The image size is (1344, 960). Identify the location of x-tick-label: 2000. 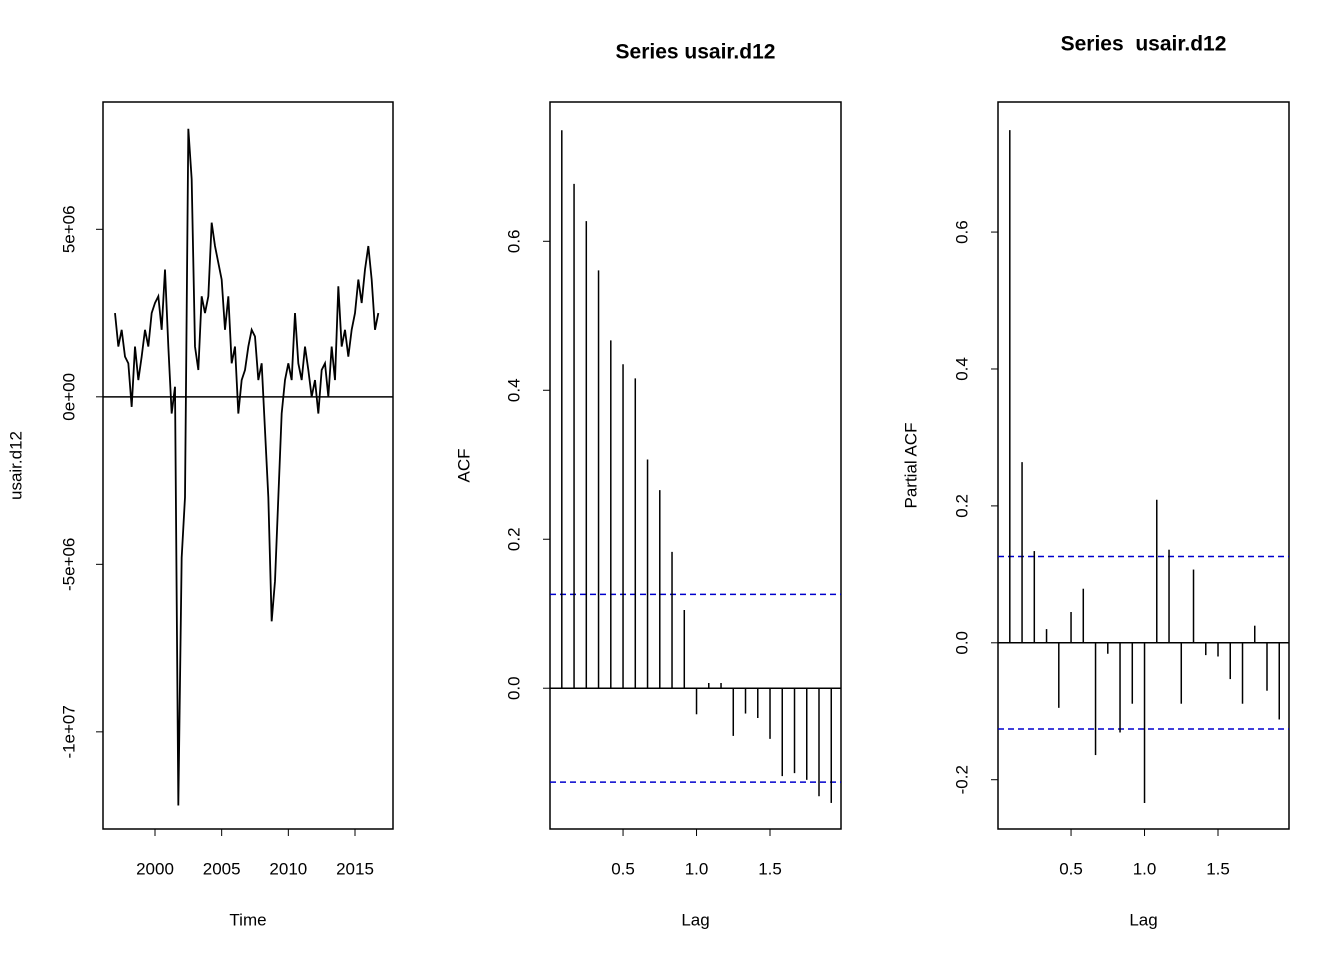
(155, 868).